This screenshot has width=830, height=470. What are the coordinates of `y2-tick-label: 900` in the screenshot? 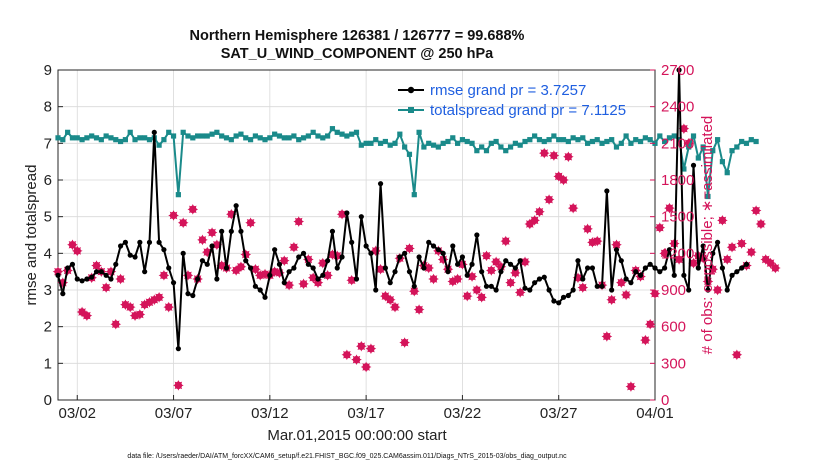 It's located at (673, 290).